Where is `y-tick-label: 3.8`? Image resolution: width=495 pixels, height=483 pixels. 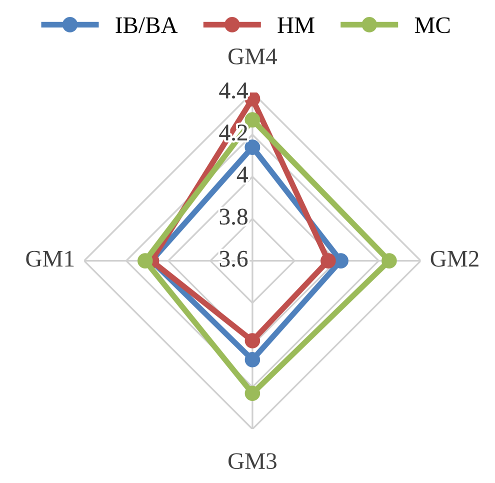
y-tick-label: 3.8 is located at coordinates (234, 216).